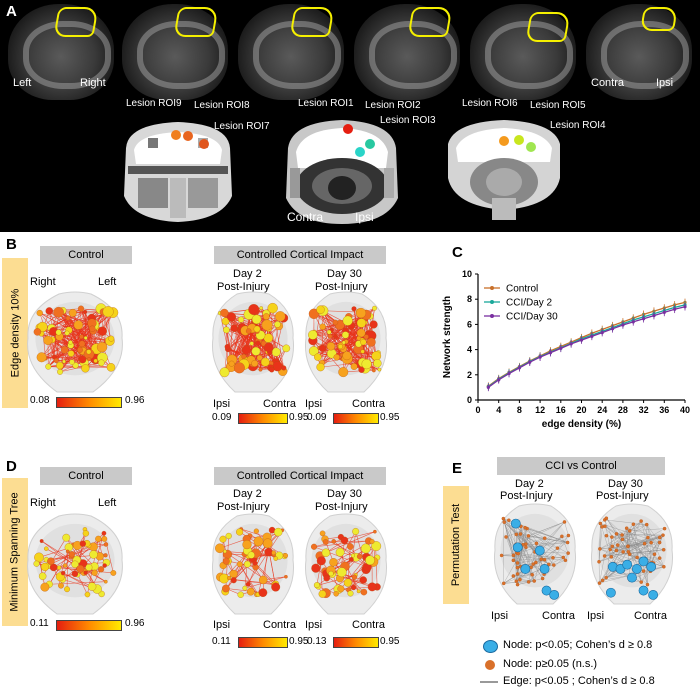 This screenshot has width=700, height=693. What do you see at coordinates (490, 665) in the screenshot?
I see `ns-node-legend-icon` at bounding box center [490, 665].